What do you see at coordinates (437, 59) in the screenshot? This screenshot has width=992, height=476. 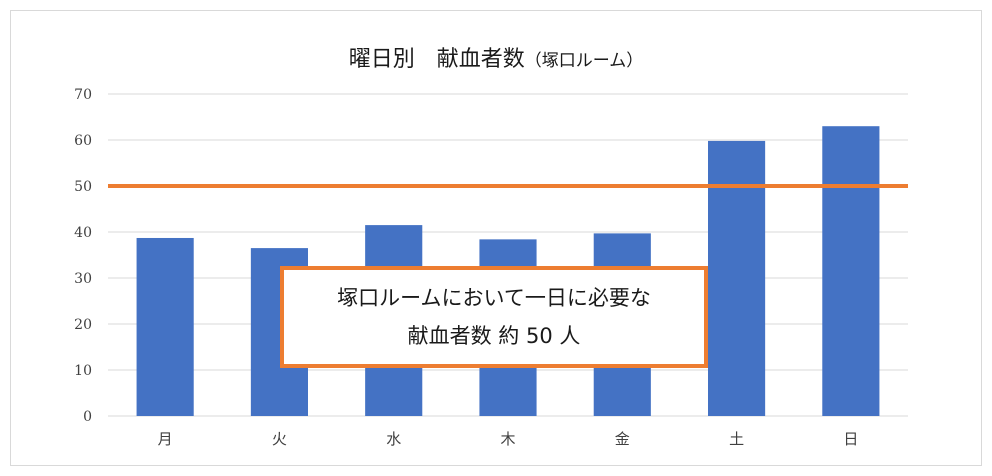 I see `chart-title-main: 曜日別 献血者数` at bounding box center [437, 59].